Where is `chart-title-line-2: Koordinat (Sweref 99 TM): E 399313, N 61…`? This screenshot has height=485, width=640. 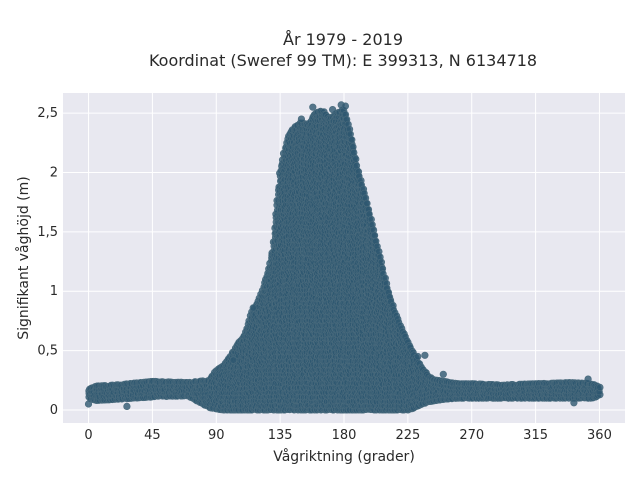
chart-title-line-2: Koordinat (Sweref 99 TM): E 399313, N 61… is located at coordinates (343, 60).